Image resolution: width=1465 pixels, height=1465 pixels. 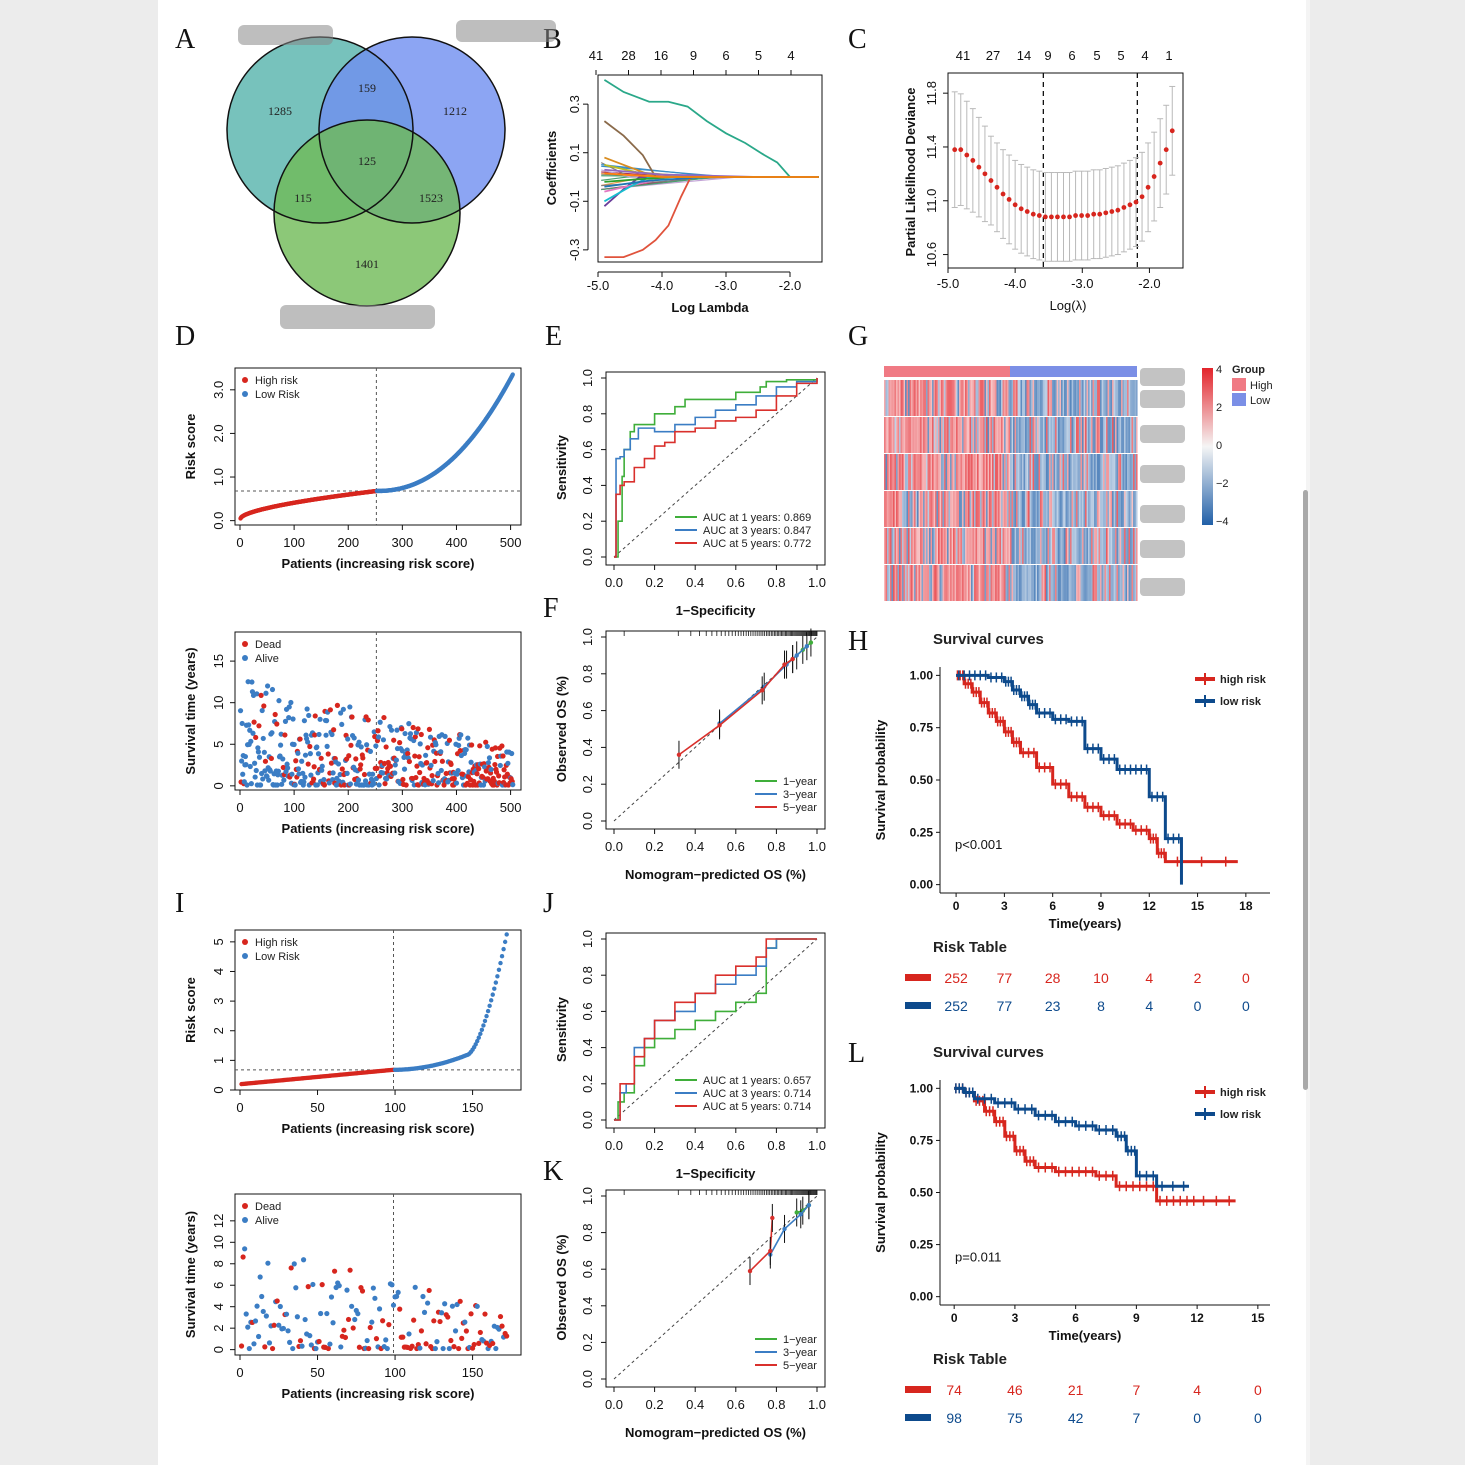 What do you see at coordinates (587, 1342) in the screenshot?
I see `y-tick-label: 0.2` at bounding box center [587, 1342].